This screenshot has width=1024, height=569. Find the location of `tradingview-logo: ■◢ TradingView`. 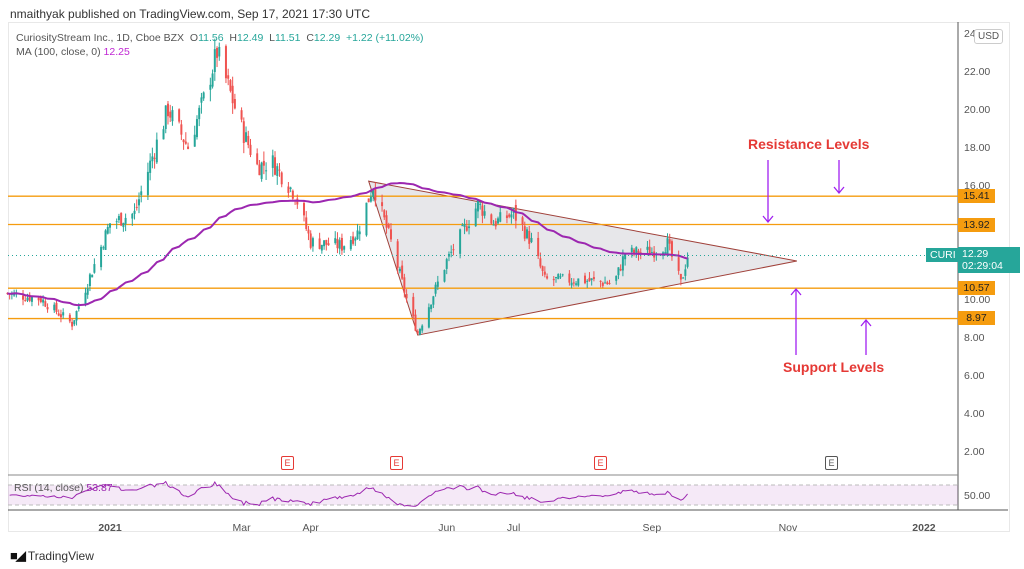

tradingview-logo: ■◢ TradingView is located at coordinates (52, 556).